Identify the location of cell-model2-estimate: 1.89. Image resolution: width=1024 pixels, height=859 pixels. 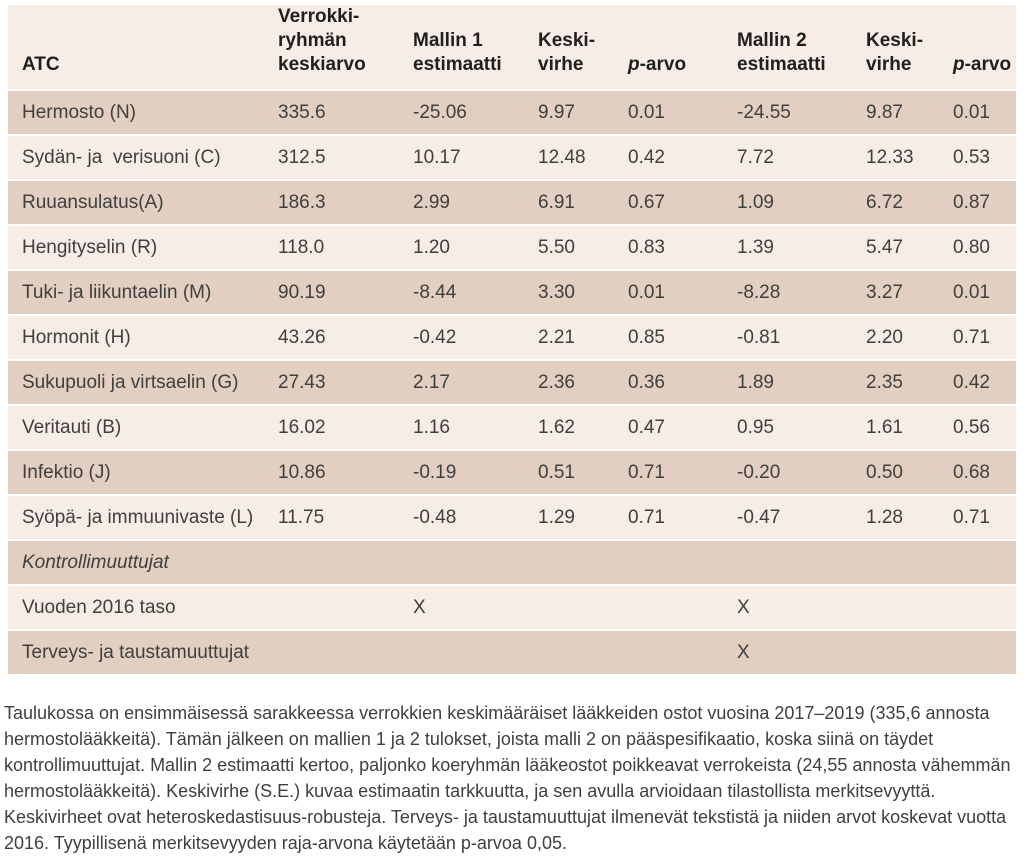
(801, 382).